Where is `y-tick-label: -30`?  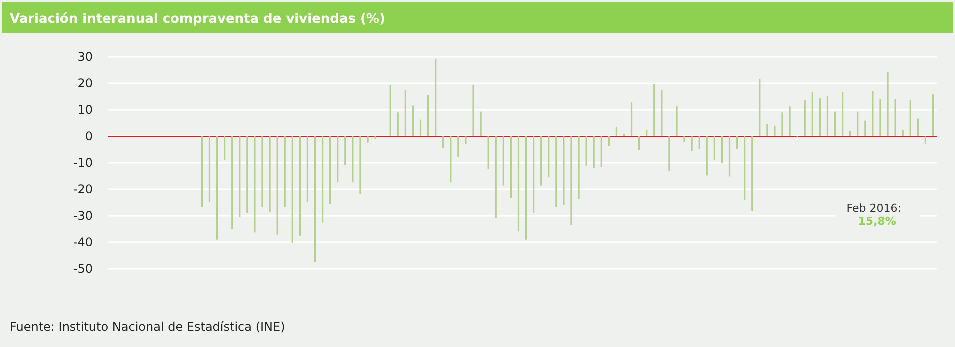 y-tick-label: -30 is located at coordinates (83, 216).